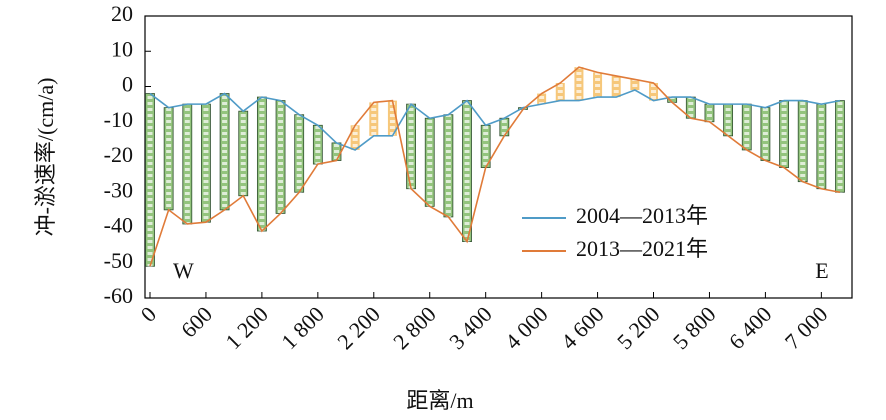  Describe the element at coordinates (148, 313) in the screenshot. I see `x-tick-label: 0` at that location.